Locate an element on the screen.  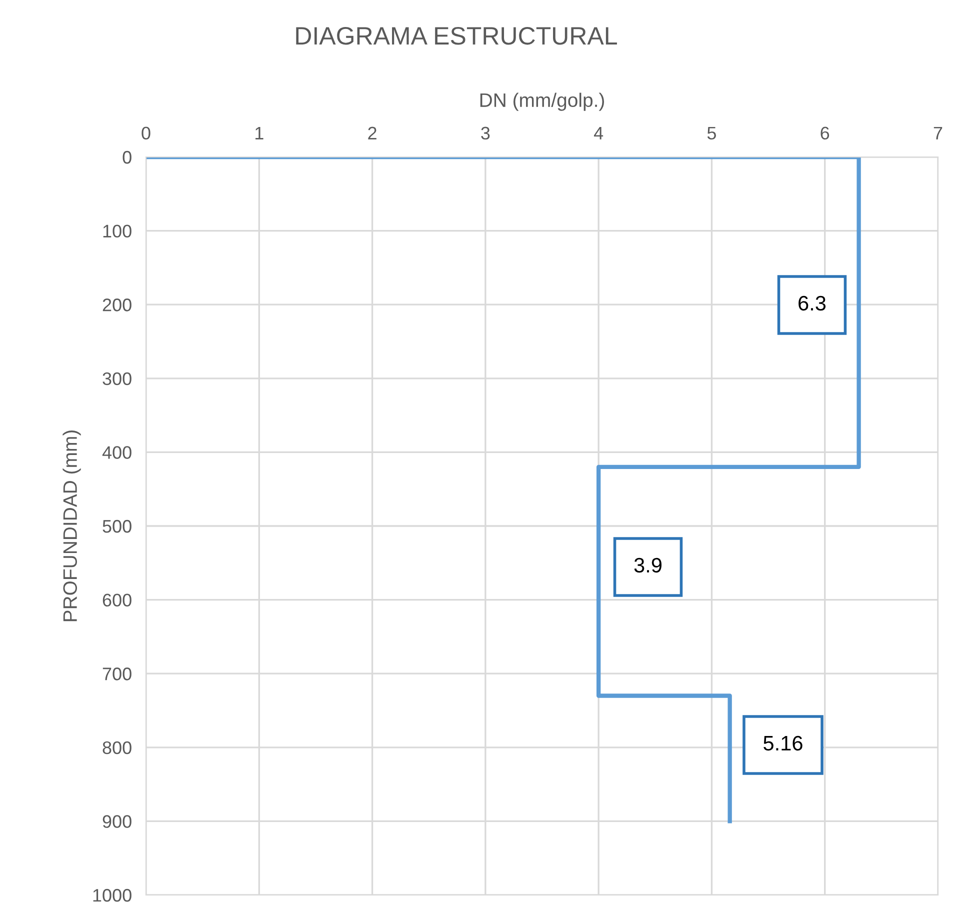
y-tick-label: 600 is located at coordinates (117, 600).